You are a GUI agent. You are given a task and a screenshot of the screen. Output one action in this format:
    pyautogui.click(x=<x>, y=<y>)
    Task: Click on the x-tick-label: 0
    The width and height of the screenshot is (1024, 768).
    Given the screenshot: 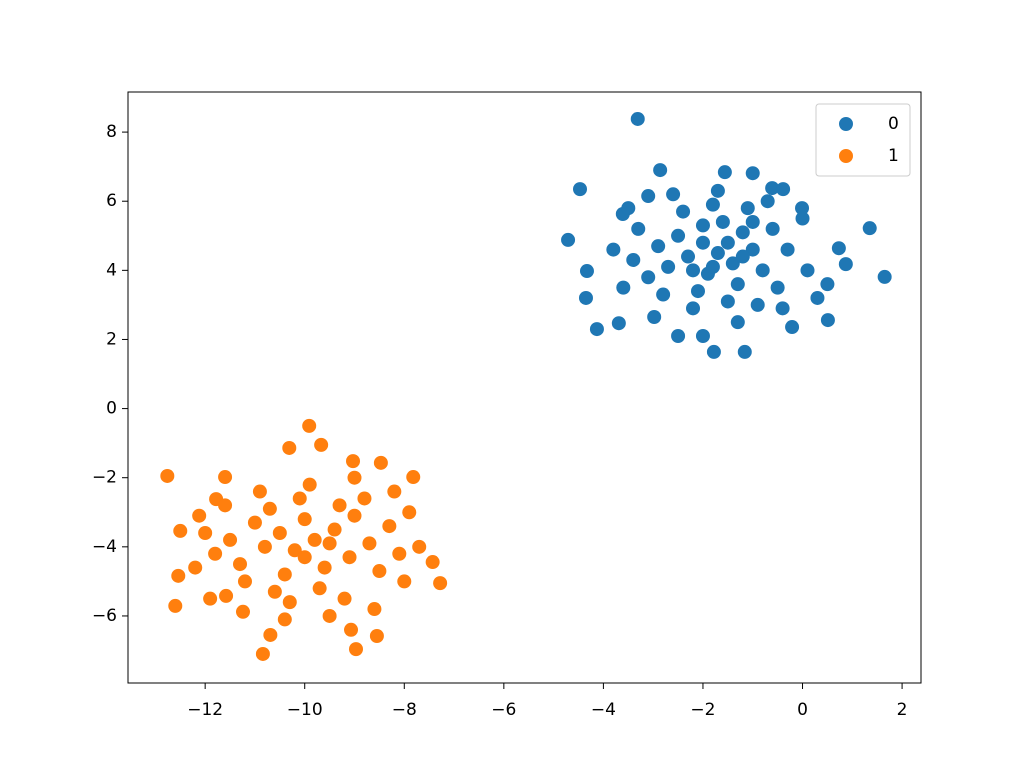 What is the action you would take?
    pyautogui.click(x=802, y=710)
    